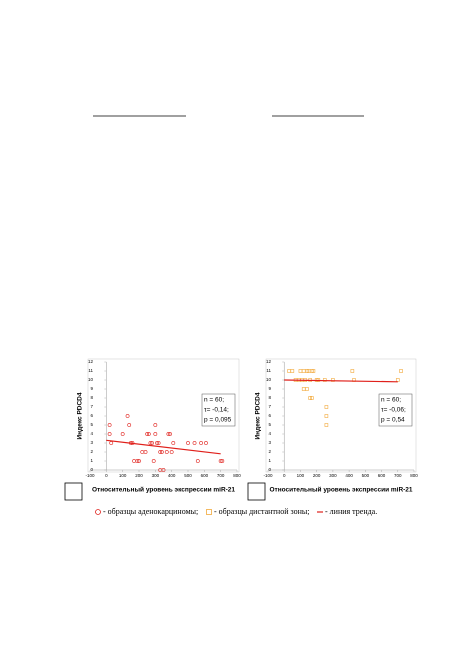 This screenshot has height=650, width=459. Describe the element at coordinates (172, 475) in the screenshot. I see `x-tick-label: 400` at that location.